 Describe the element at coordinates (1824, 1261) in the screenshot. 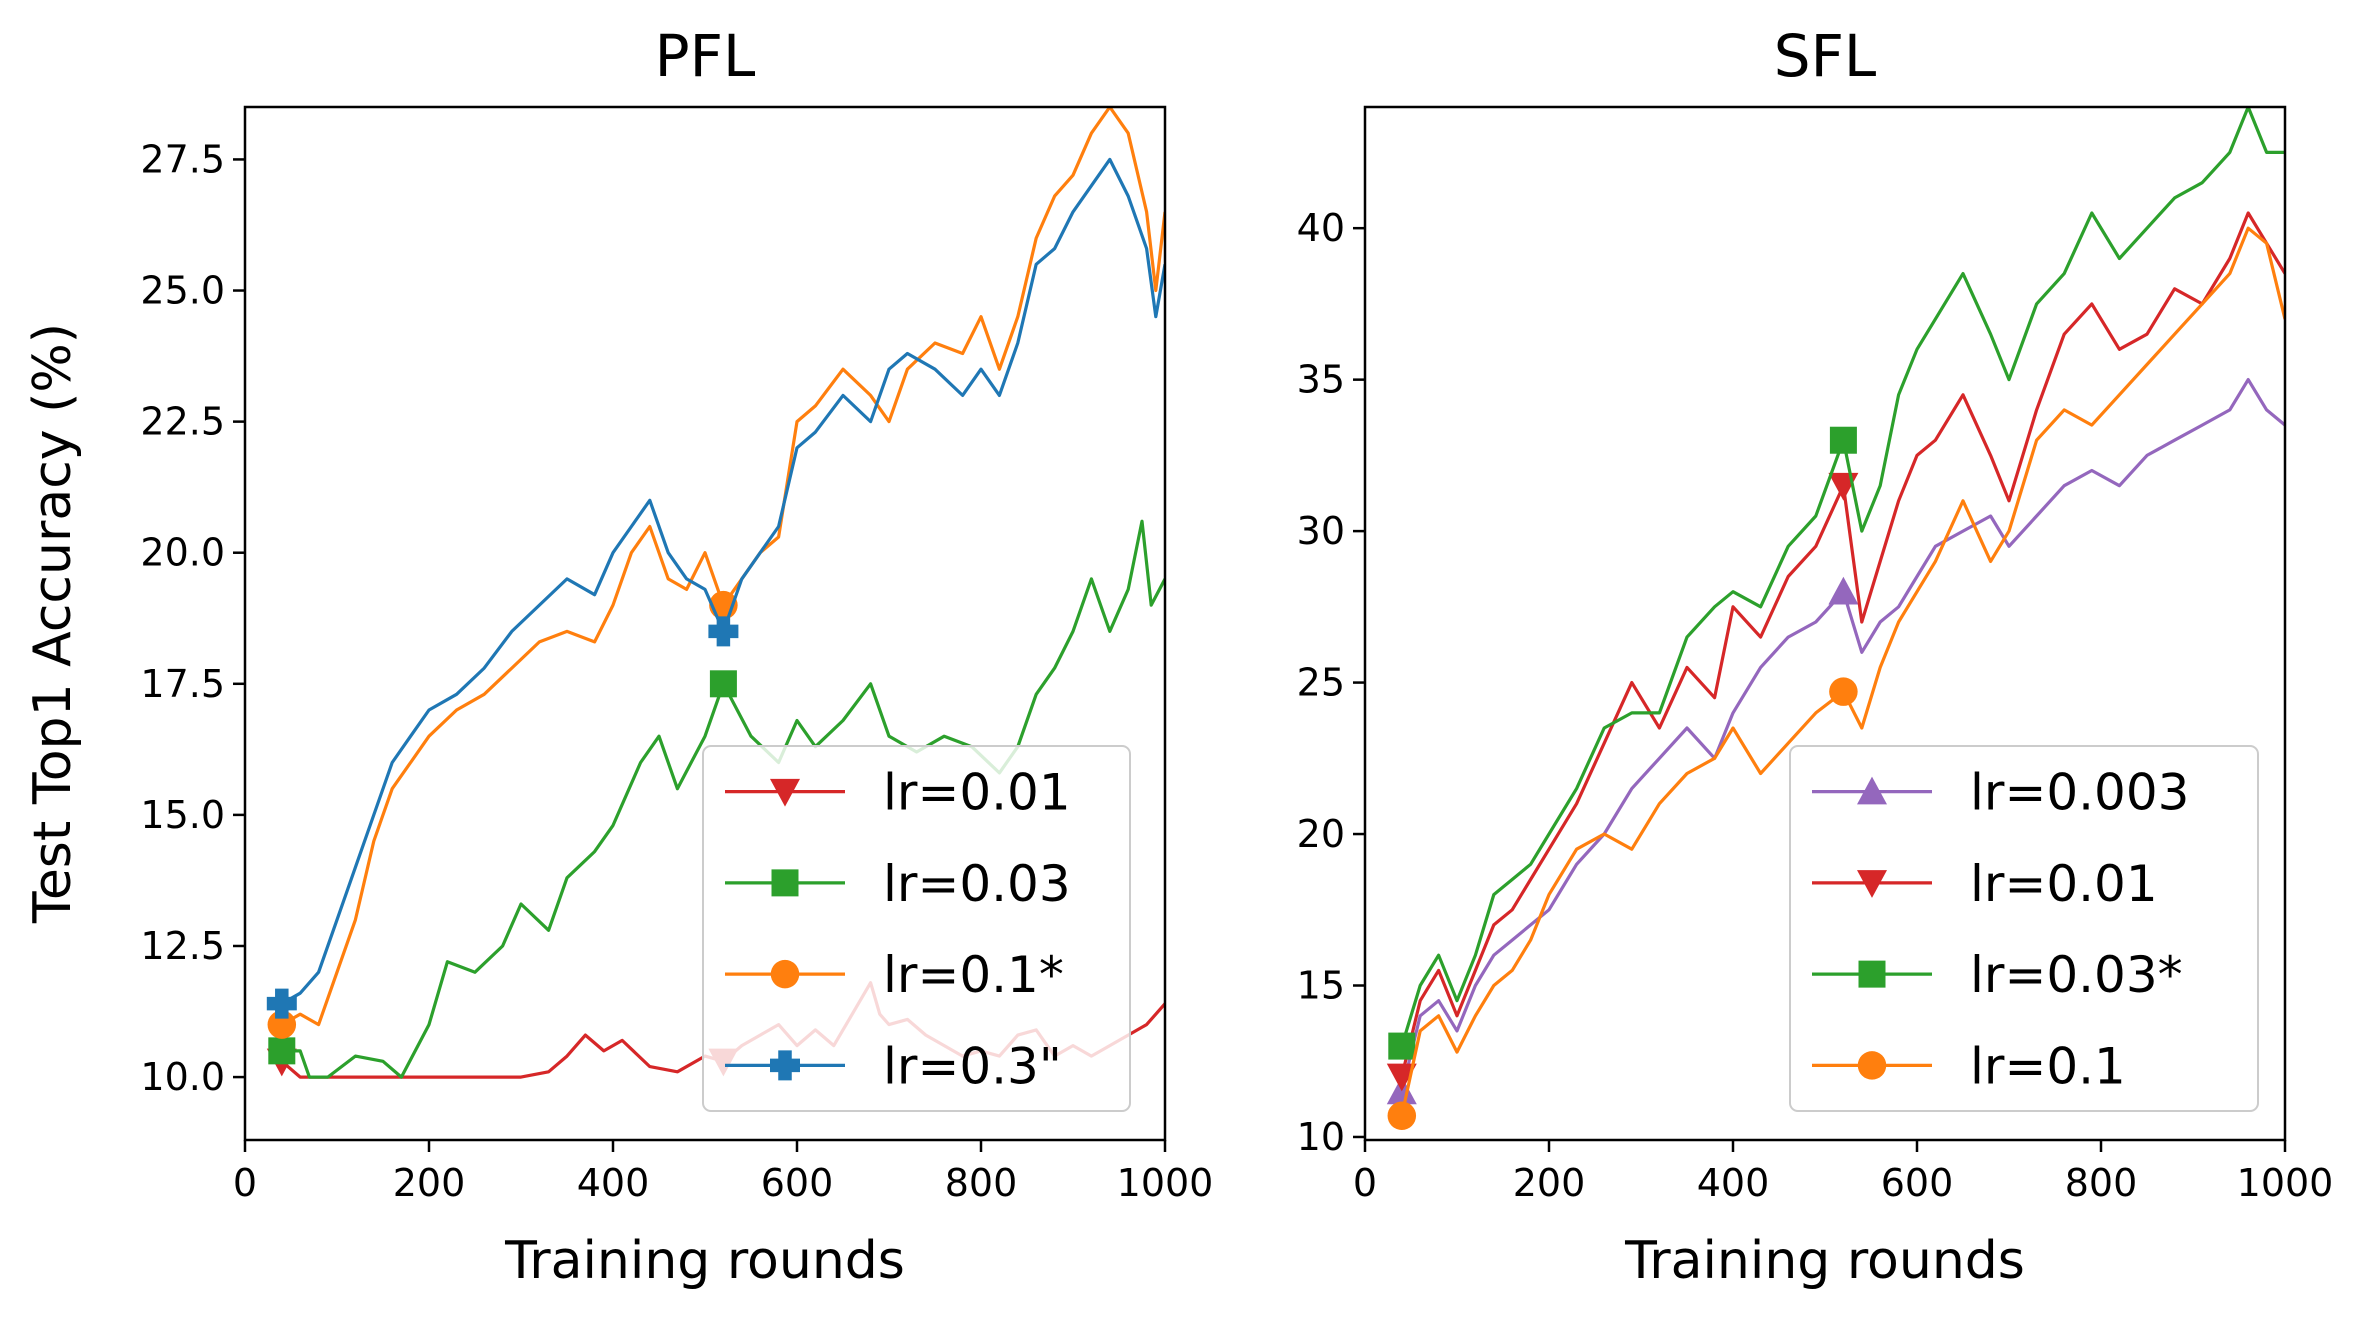

I see `sfl-x-axis-label: Training rounds` at that location.